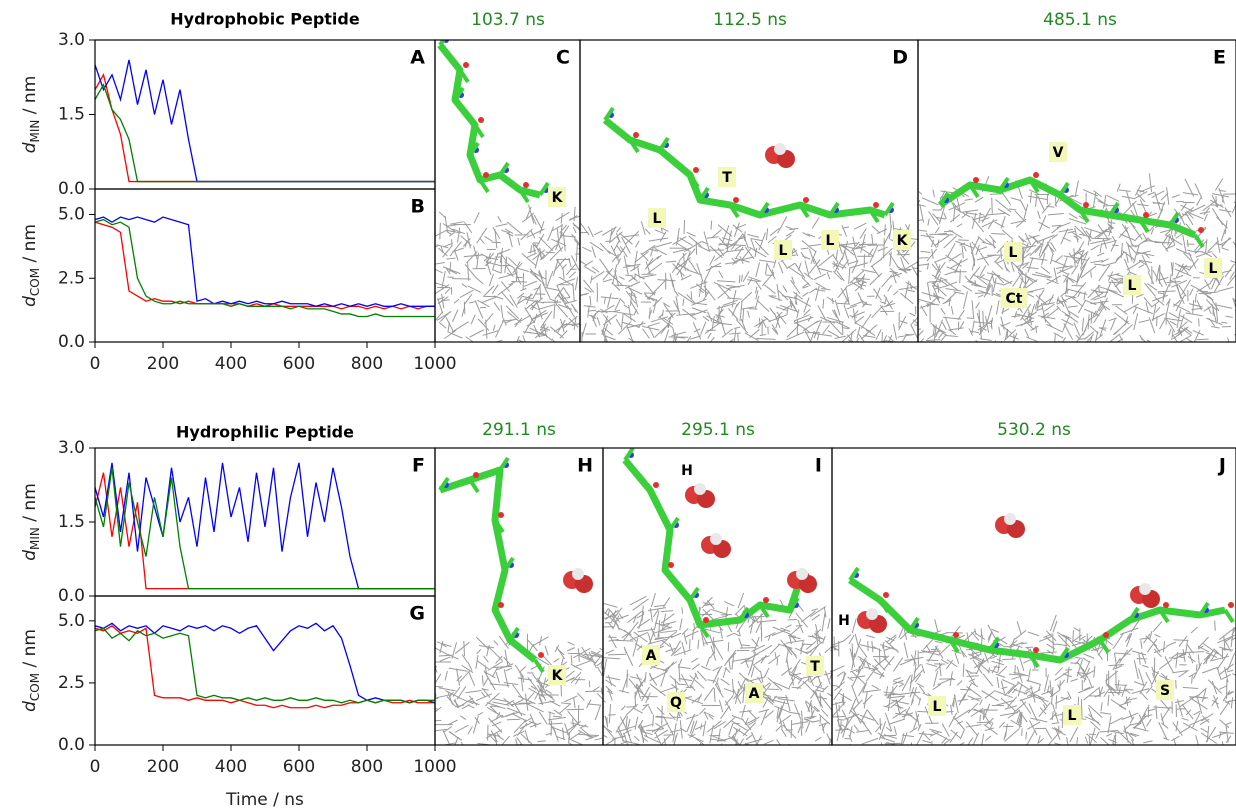 Image resolution: width=1236 pixels, height=811 pixels. I want to click on y-axis-label: dCOM / nm, so click(31, 670).